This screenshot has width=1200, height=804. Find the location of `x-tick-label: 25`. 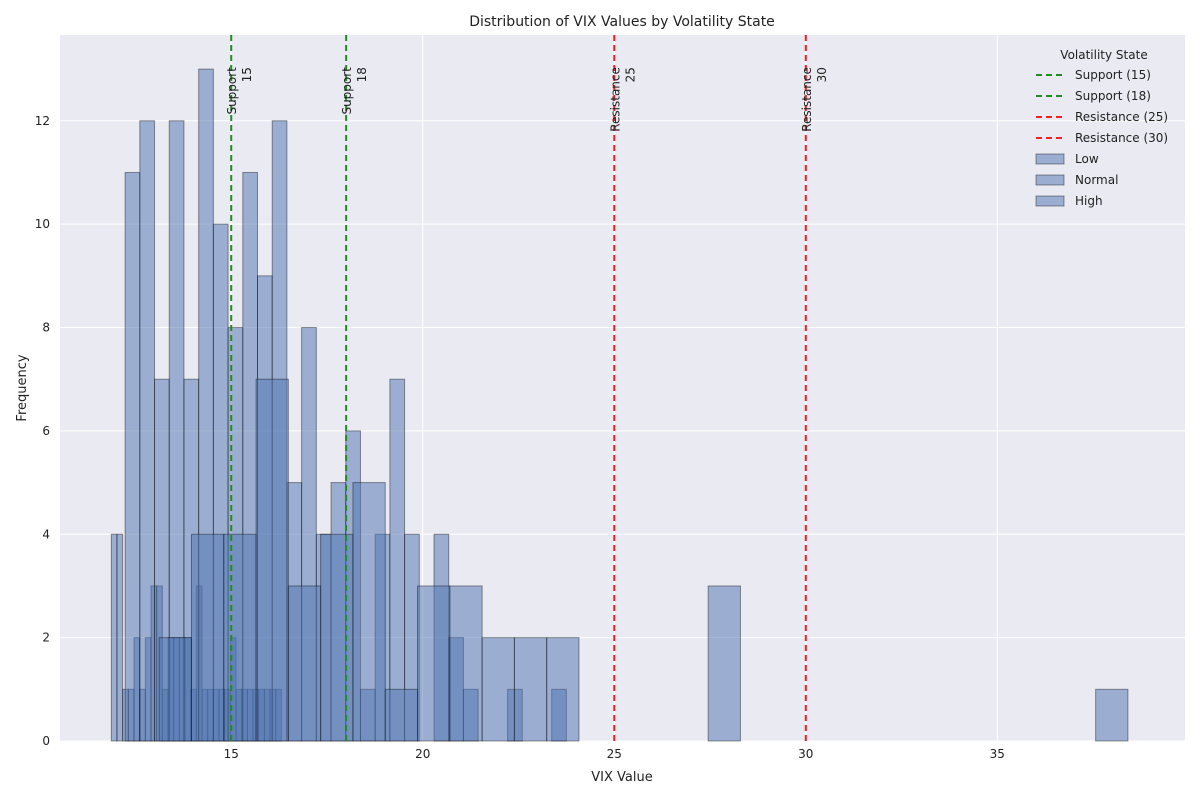

x-tick-label: 25 is located at coordinates (614, 754).